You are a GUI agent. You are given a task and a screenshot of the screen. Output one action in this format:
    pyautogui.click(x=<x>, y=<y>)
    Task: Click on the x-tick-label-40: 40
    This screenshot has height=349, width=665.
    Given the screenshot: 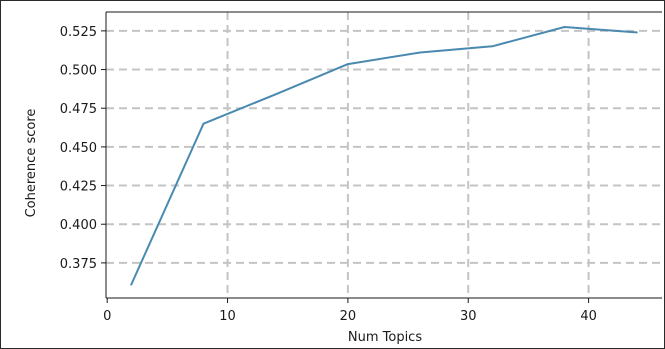 What is the action you would take?
    pyautogui.click(x=588, y=316)
    